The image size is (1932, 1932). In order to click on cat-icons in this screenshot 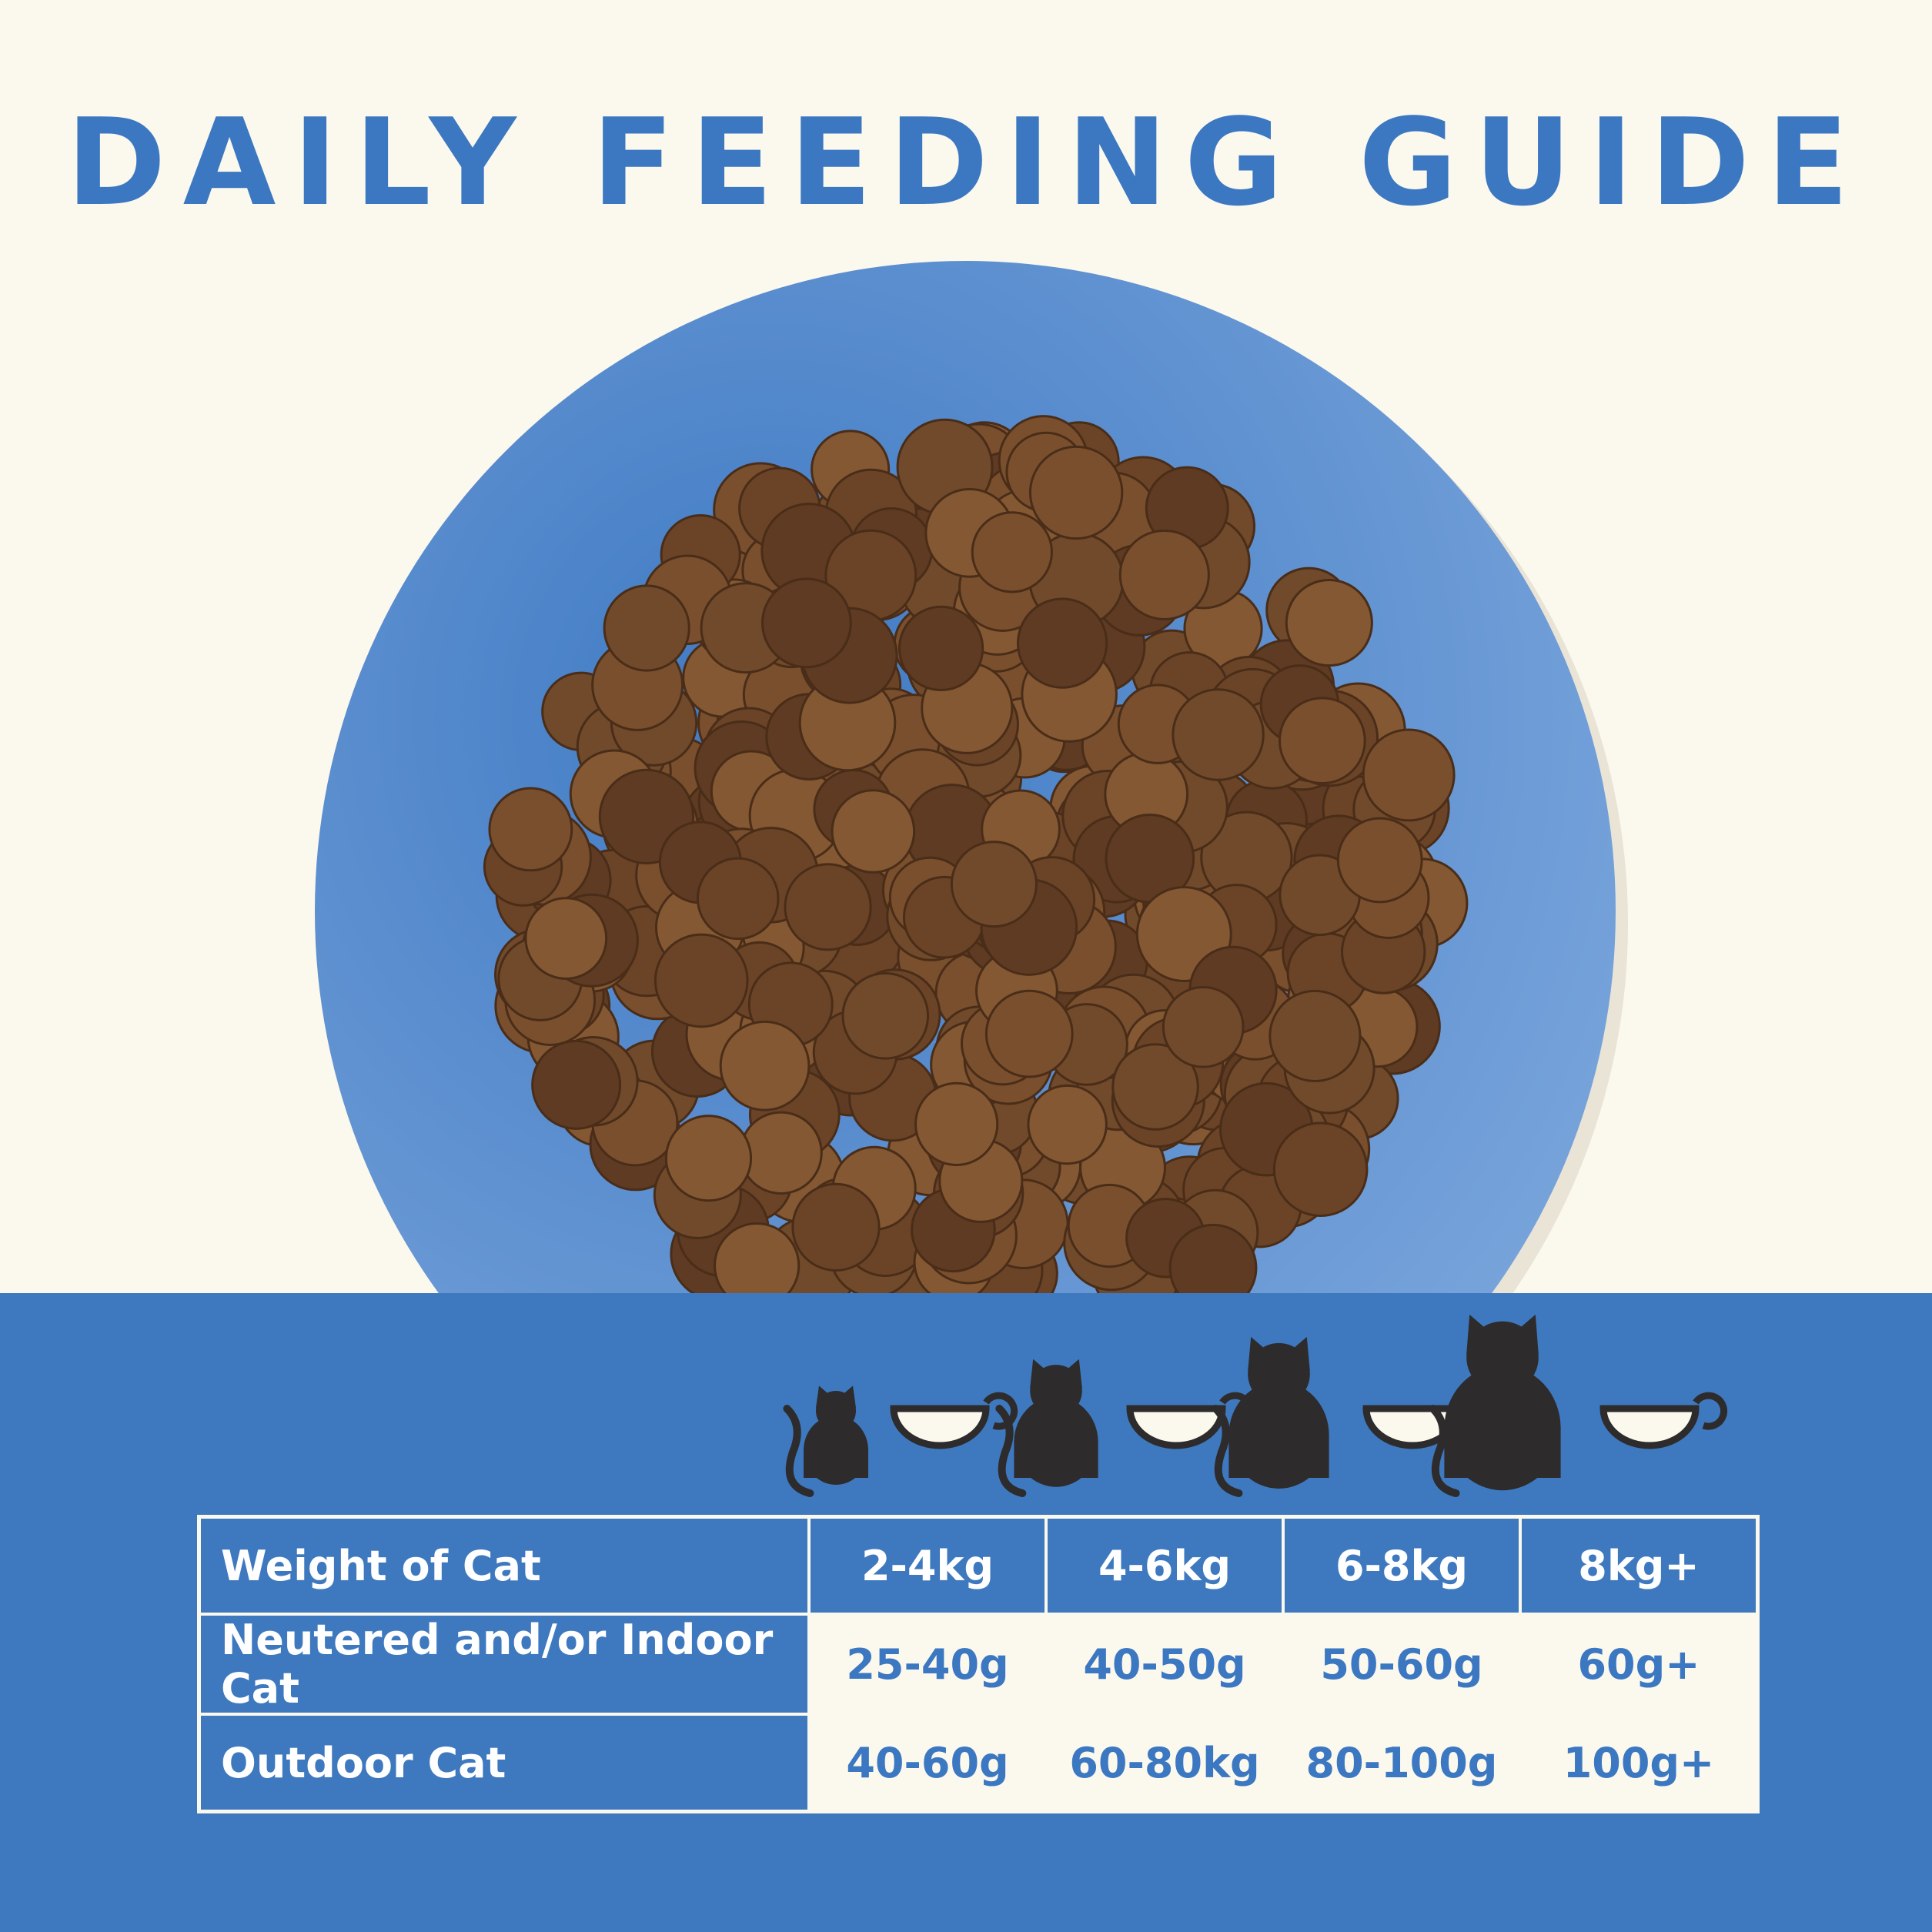, I will do `click(1255, 1405)`.